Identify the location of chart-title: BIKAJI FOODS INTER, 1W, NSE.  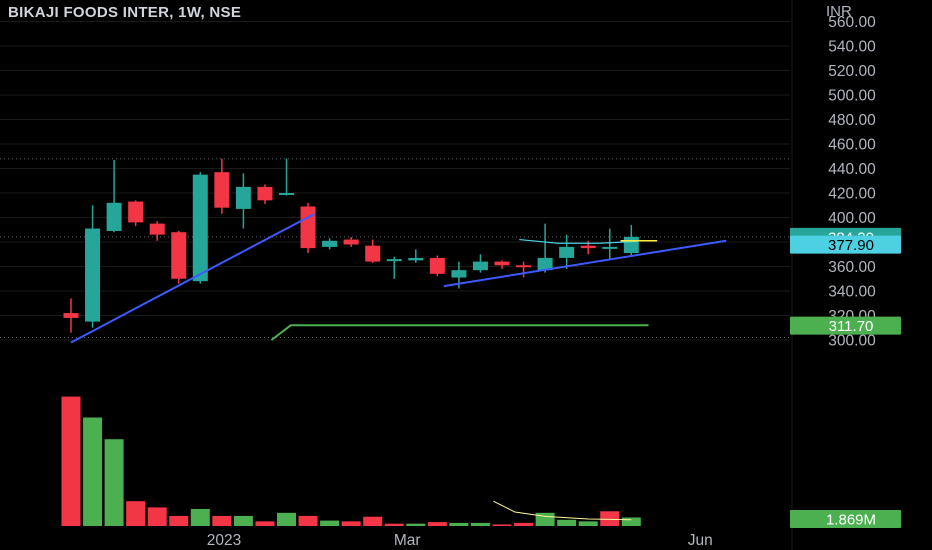
(125, 12).